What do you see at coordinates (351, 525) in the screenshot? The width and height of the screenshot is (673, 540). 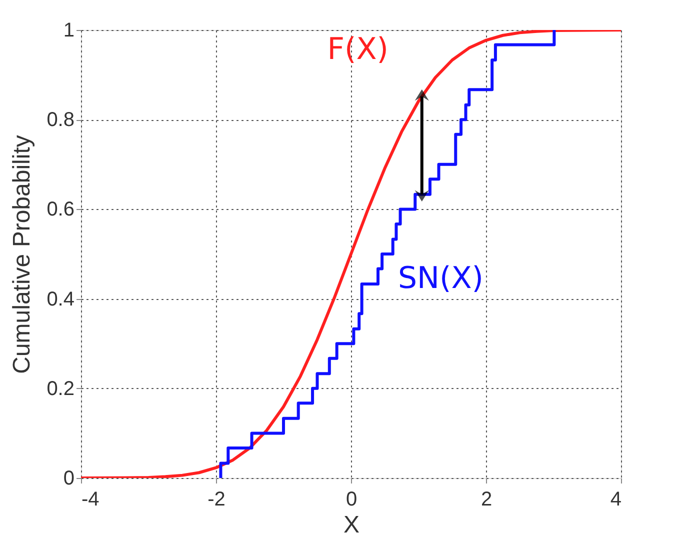 I see `x-axis-title: X` at bounding box center [351, 525].